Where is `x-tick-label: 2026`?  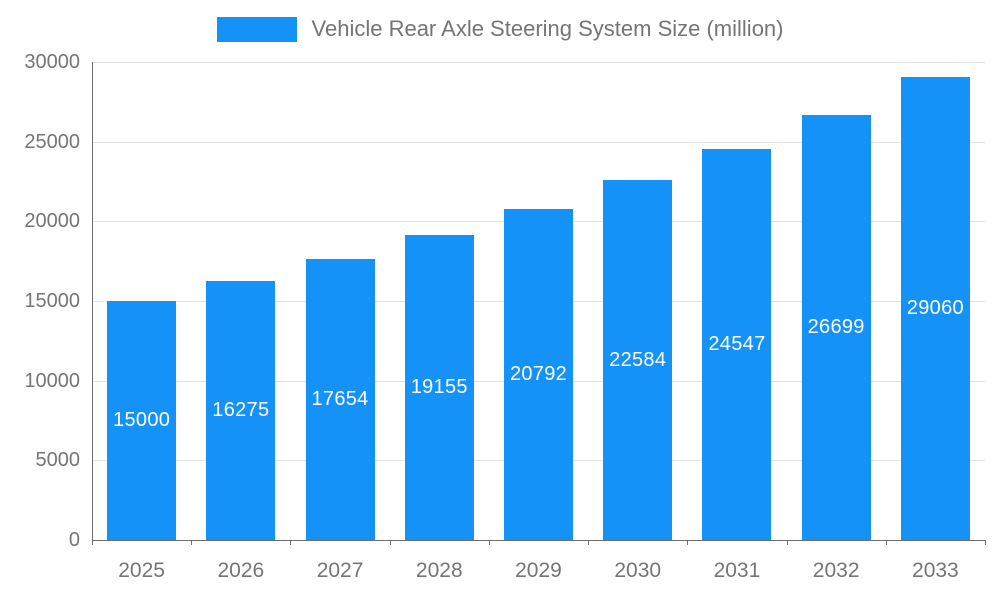 x-tick-label: 2026 is located at coordinates (241, 570).